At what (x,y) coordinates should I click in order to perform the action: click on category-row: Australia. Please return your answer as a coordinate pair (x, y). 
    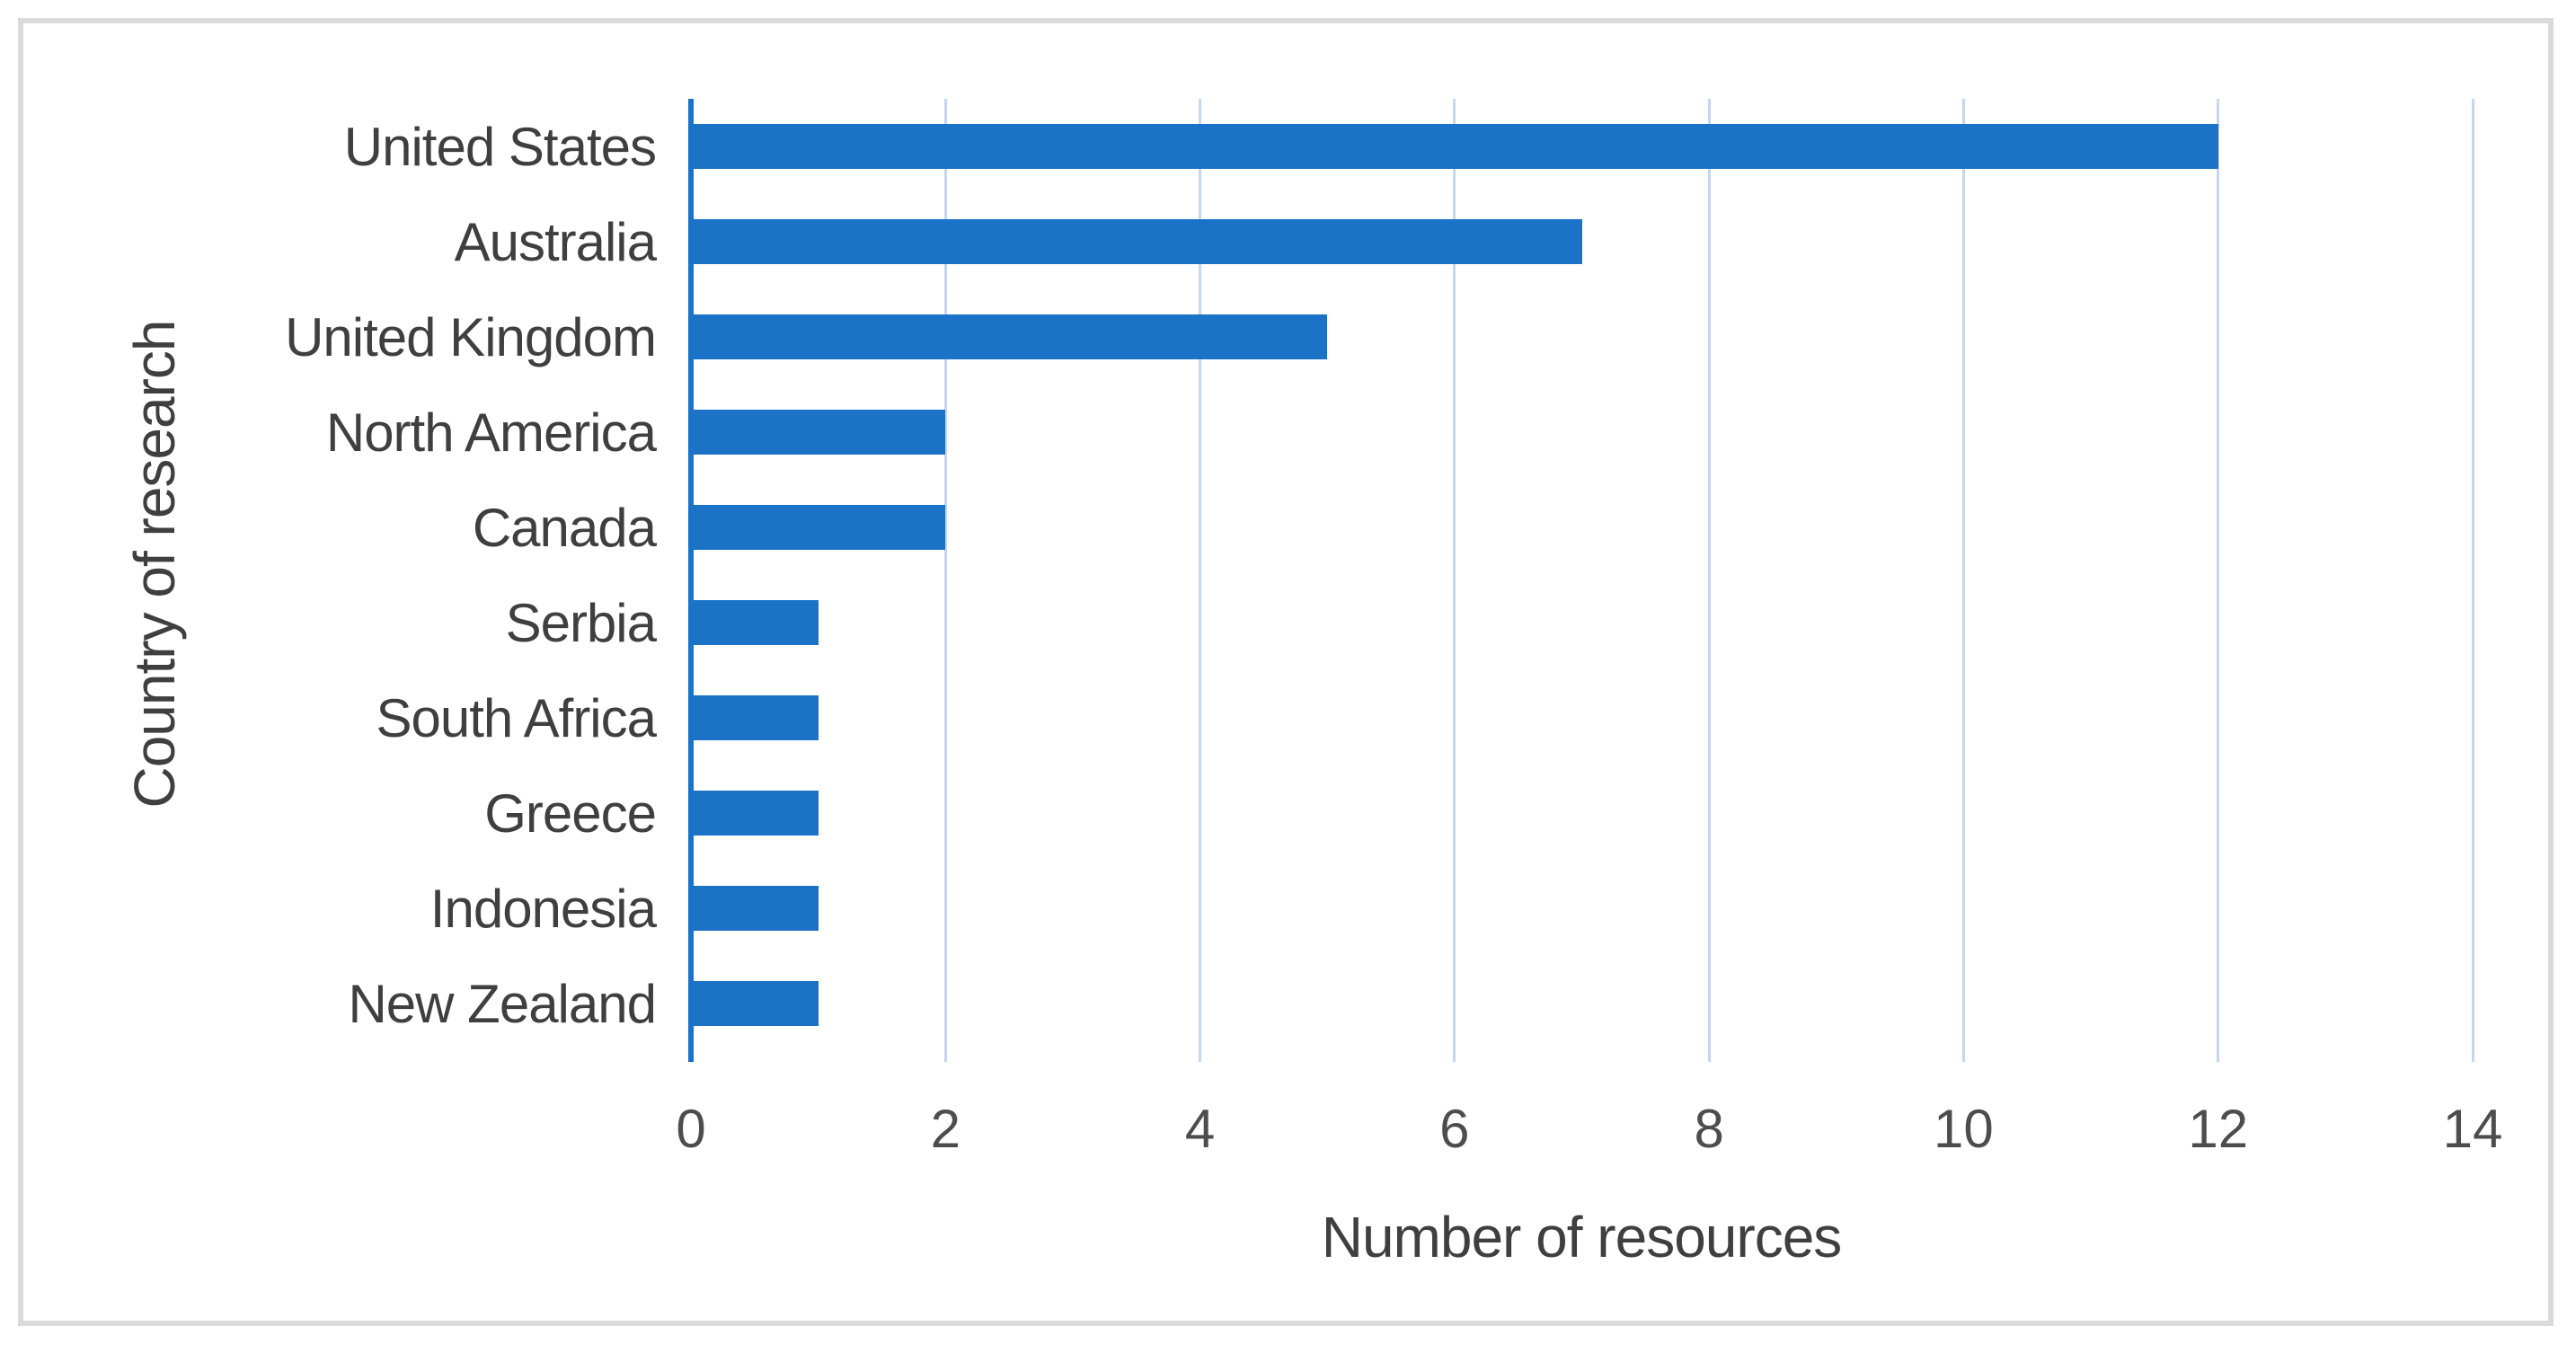
    Looking at the image, I should click on (437, 241).